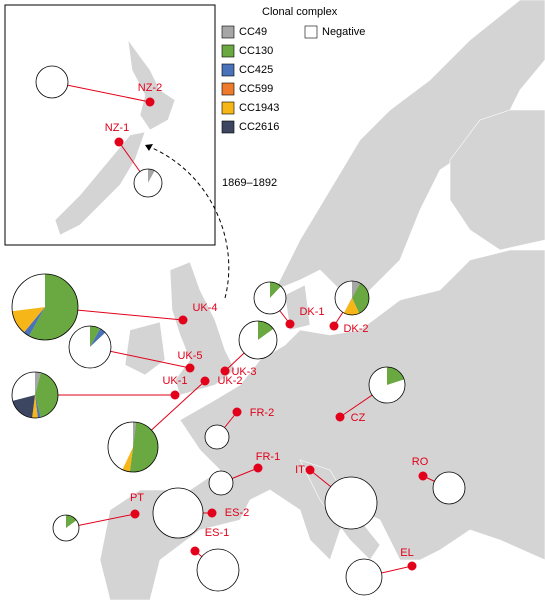  What do you see at coordinates (297, 307) in the screenshot?
I see `denmark` at bounding box center [297, 307].